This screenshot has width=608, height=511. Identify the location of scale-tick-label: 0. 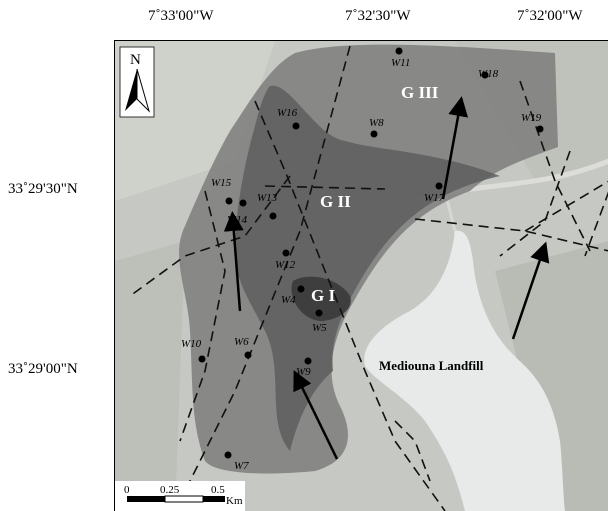
(127, 490).